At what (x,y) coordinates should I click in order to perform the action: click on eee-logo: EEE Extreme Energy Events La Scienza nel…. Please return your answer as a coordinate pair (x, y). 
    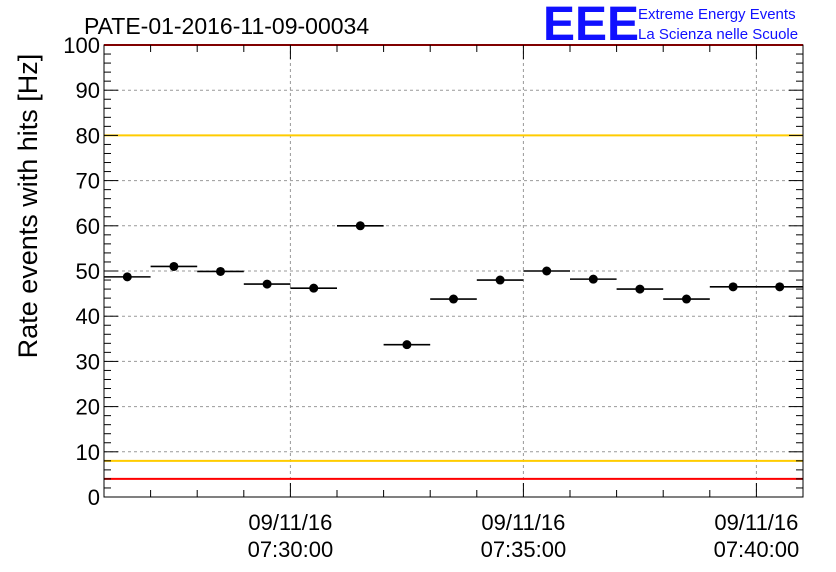
    Looking at the image, I should click on (670, 25).